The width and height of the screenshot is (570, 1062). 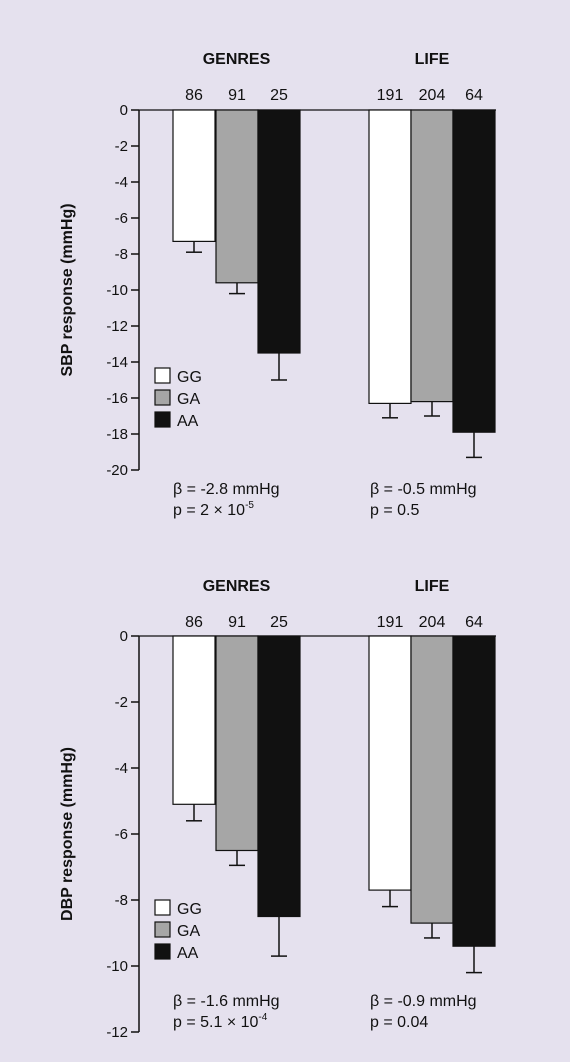 What do you see at coordinates (423, 1001) in the screenshot?
I see `beta-stat: β = -0.9 mmHg` at bounding box center [423, 1001].